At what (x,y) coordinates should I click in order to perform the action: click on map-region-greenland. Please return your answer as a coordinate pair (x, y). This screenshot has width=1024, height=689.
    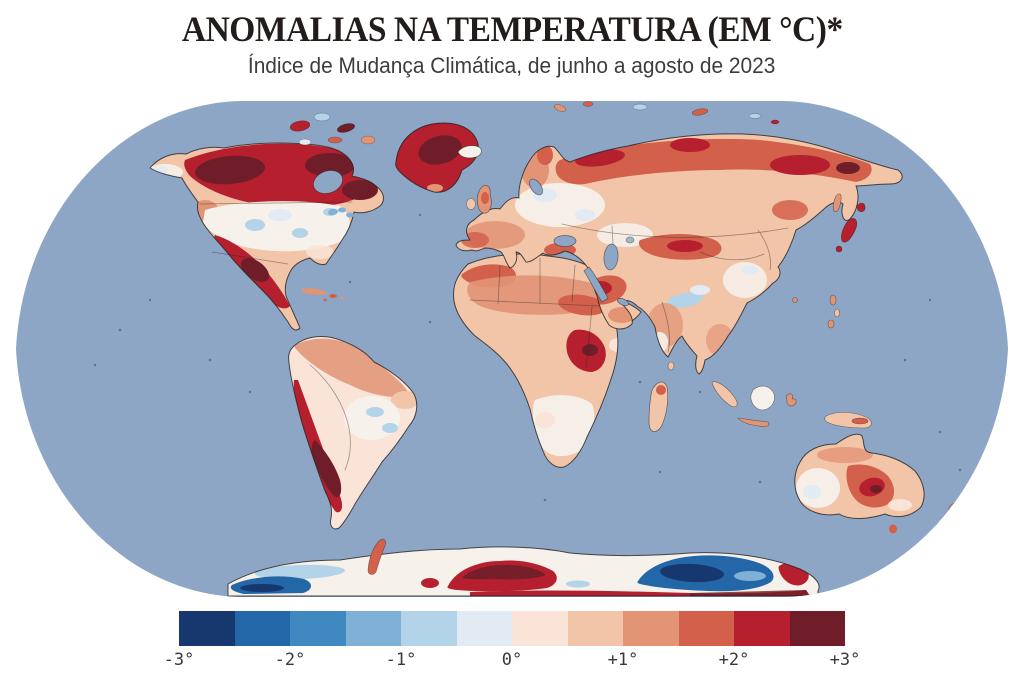
    Looking at the image, I should click on (437, 157).